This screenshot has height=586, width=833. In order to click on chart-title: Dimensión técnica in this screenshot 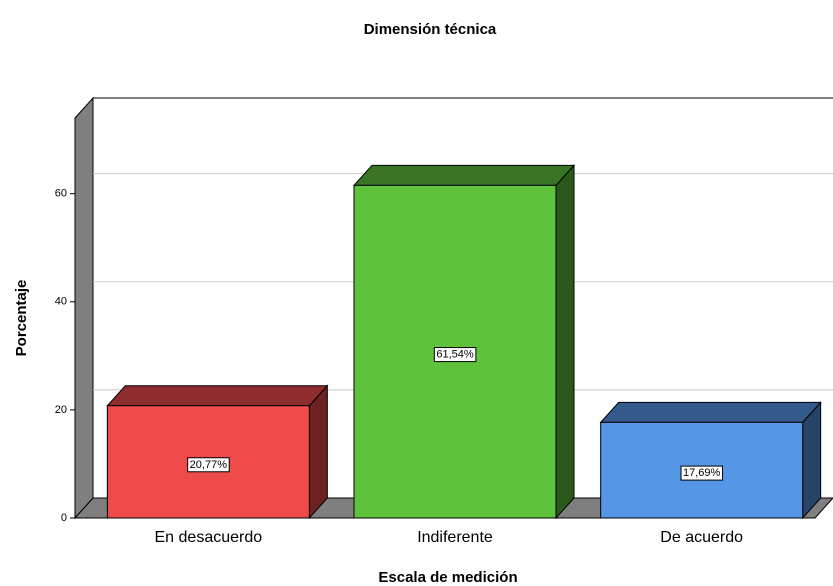, I will do `click(430, 29)`.